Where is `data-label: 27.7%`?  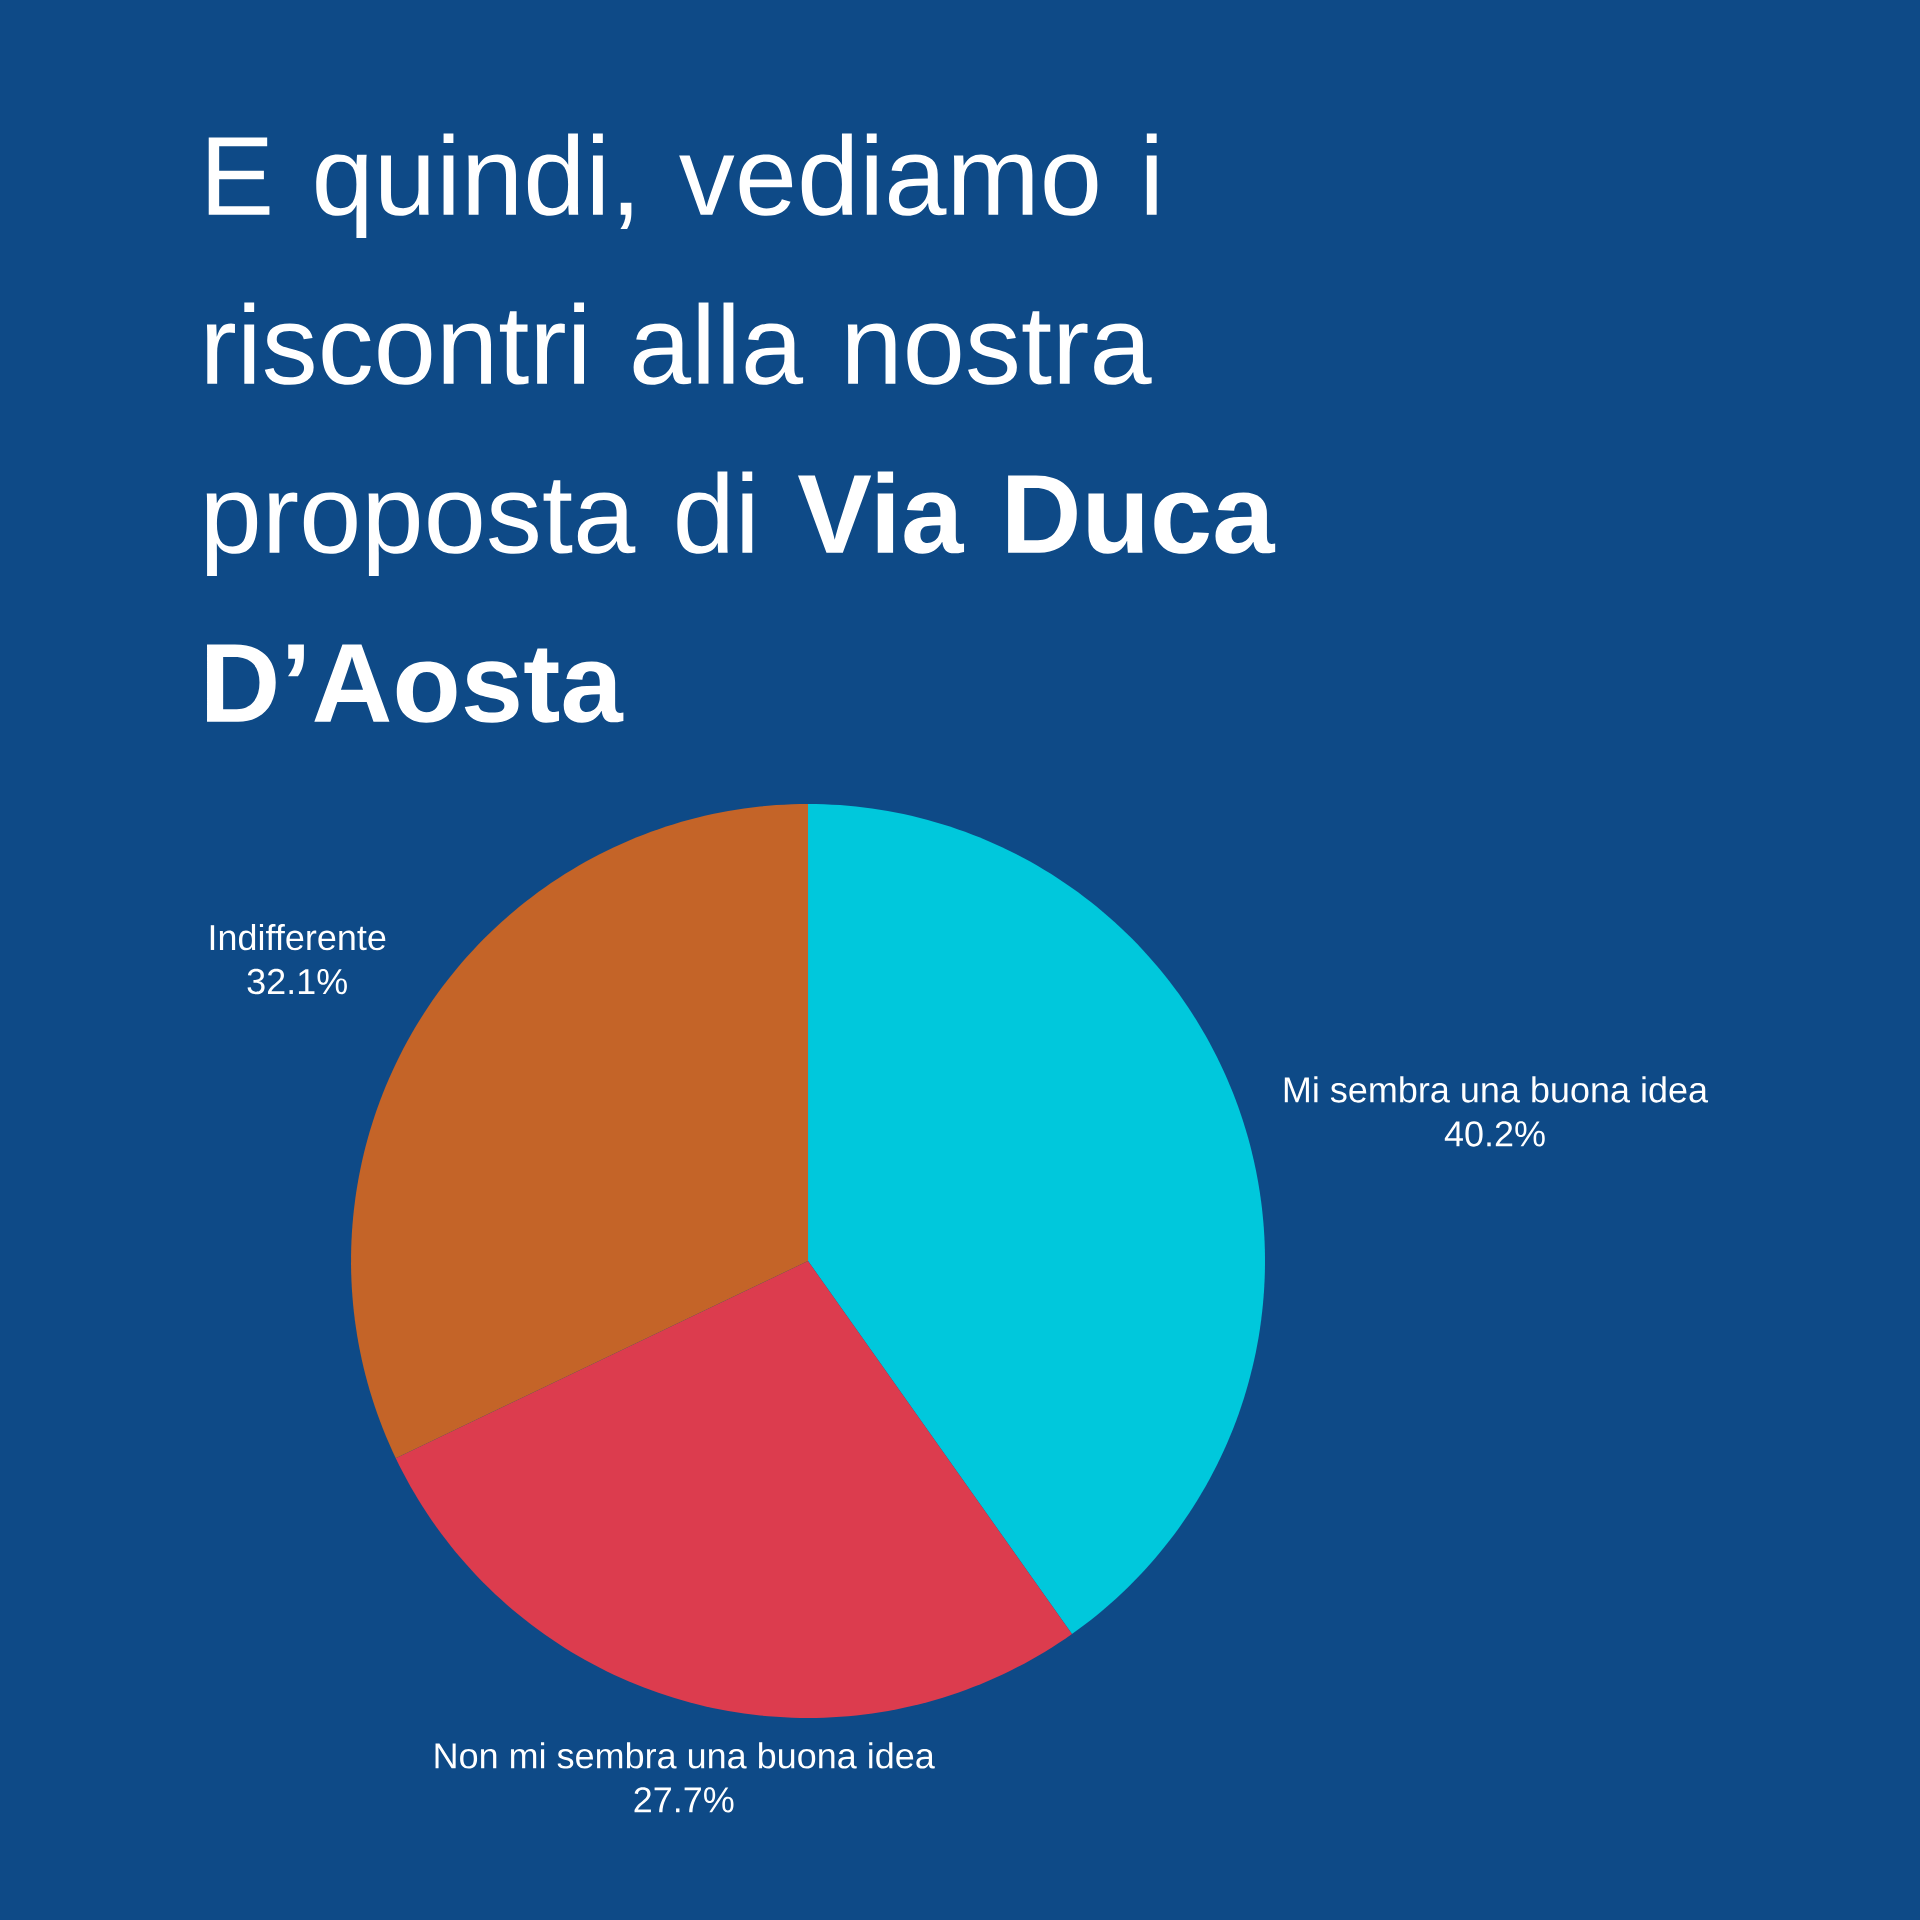
data-label: 27.7% is located at coordinates (684, 1800).